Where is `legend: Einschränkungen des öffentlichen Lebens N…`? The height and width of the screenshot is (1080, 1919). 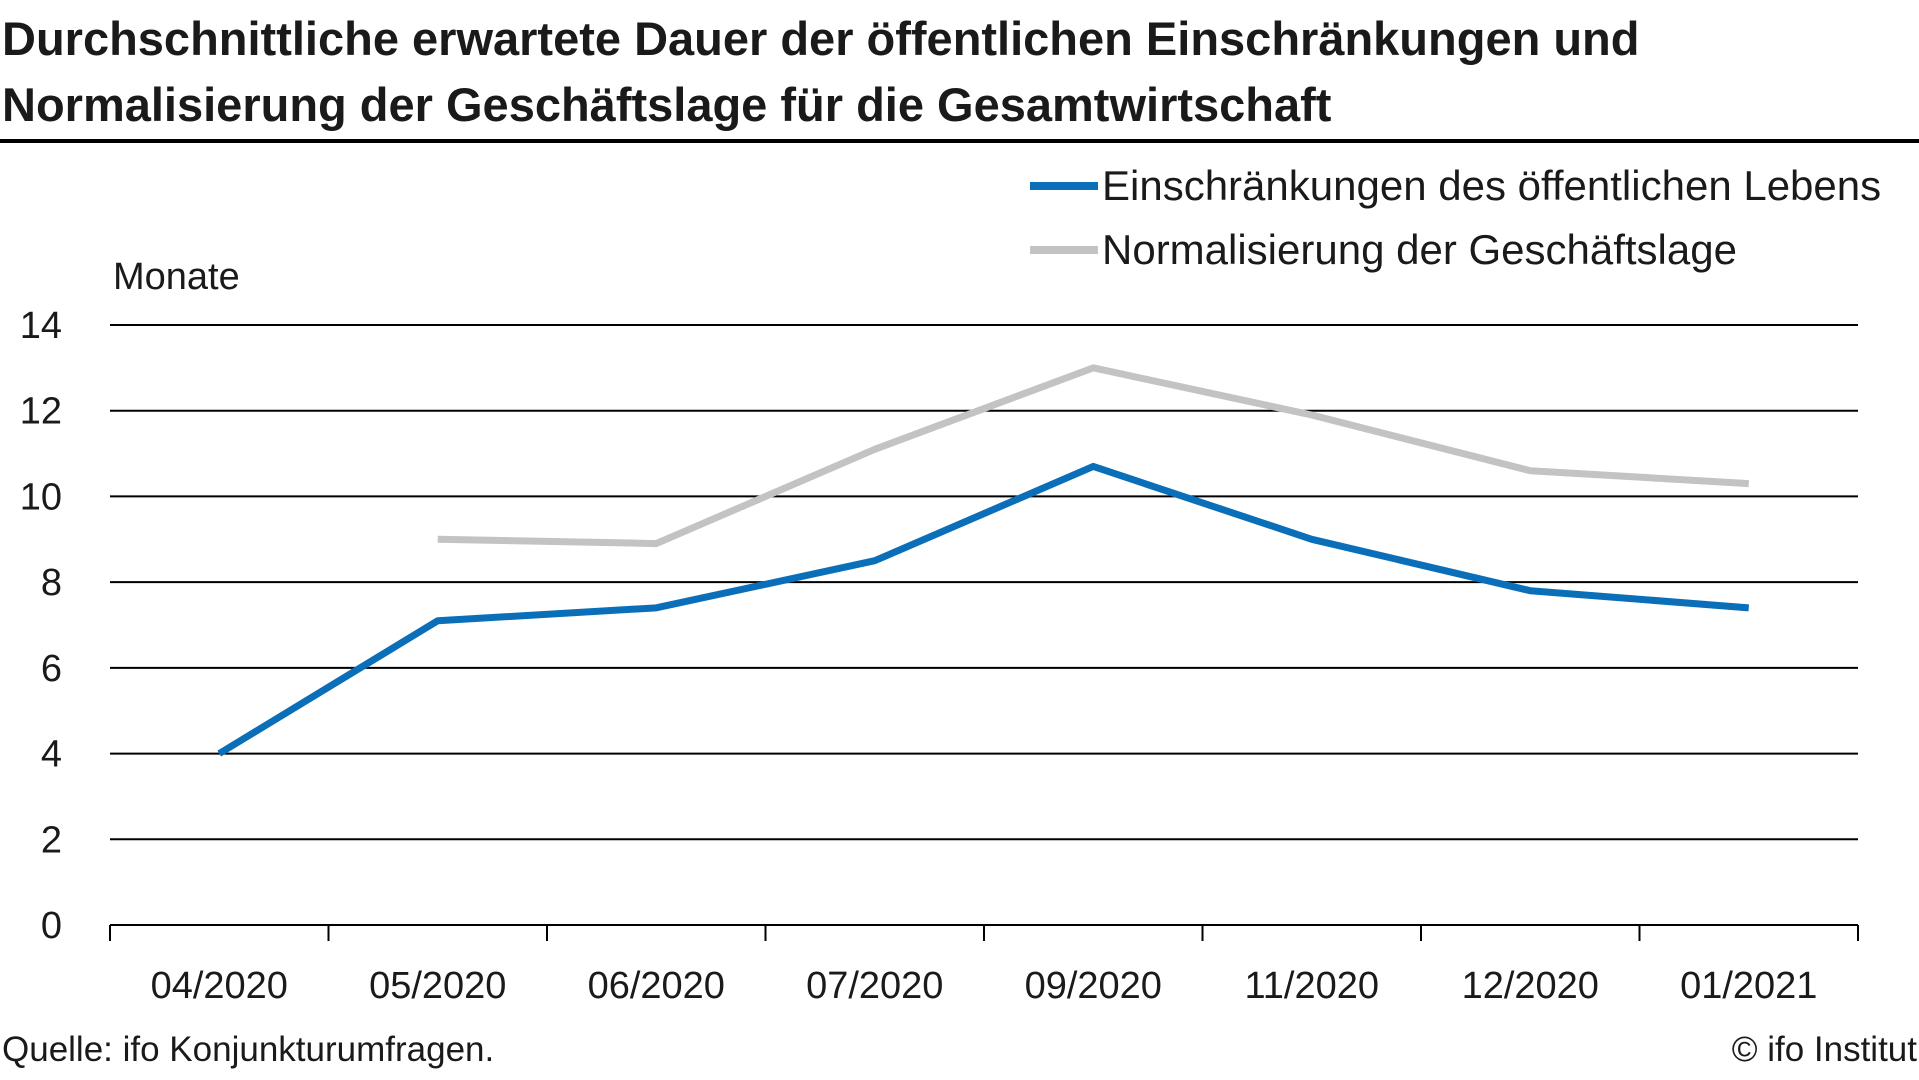
legend: Einschränkungen des öffentlichen Lebens N… is located at coordinates (1455, 217).